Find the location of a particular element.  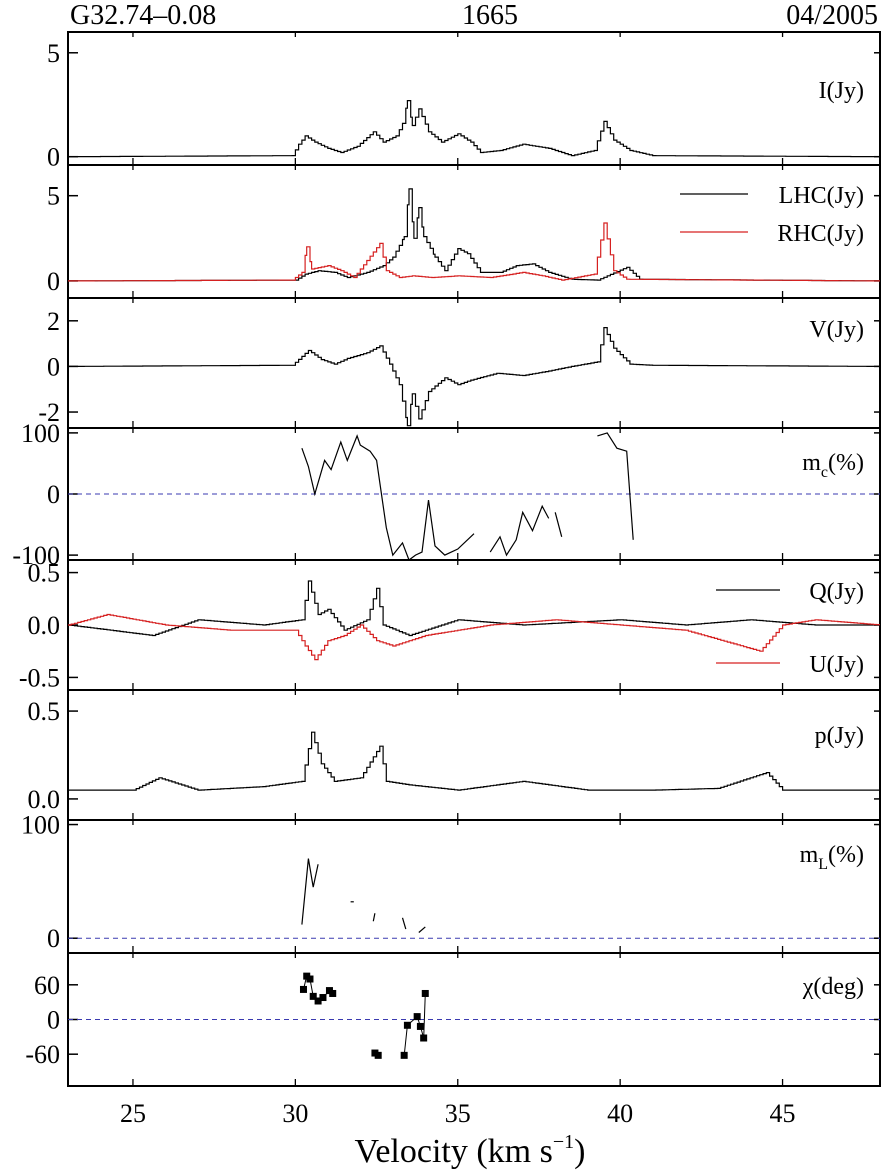

y-tick-label-chi-2: 60 is located at coordinates (47, 985).